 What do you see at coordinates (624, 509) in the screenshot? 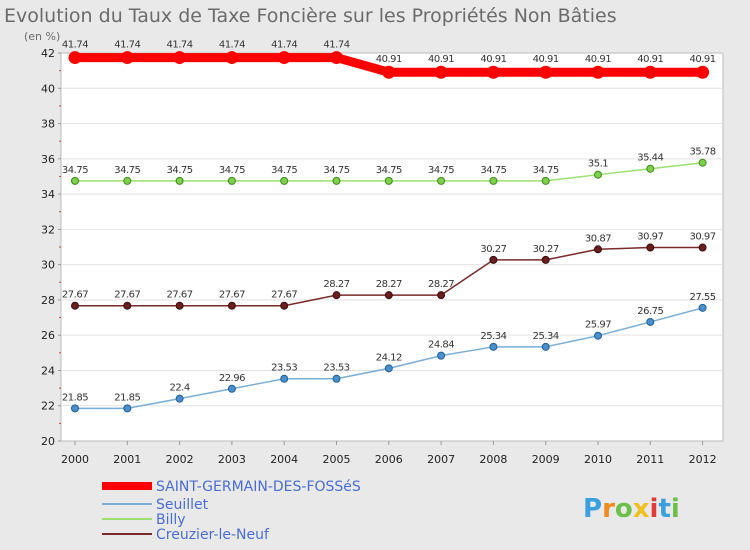
I see `logo-letter: o` at bounding box center [624, 509].